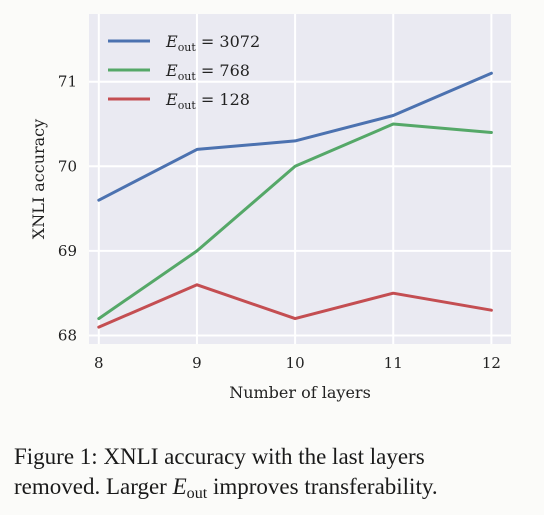 This screenshot has width=544, height=515. Describe the element at coordinates (322, 486) in the screenshot. I see `caption-text-end: improves transferability.` at that location.